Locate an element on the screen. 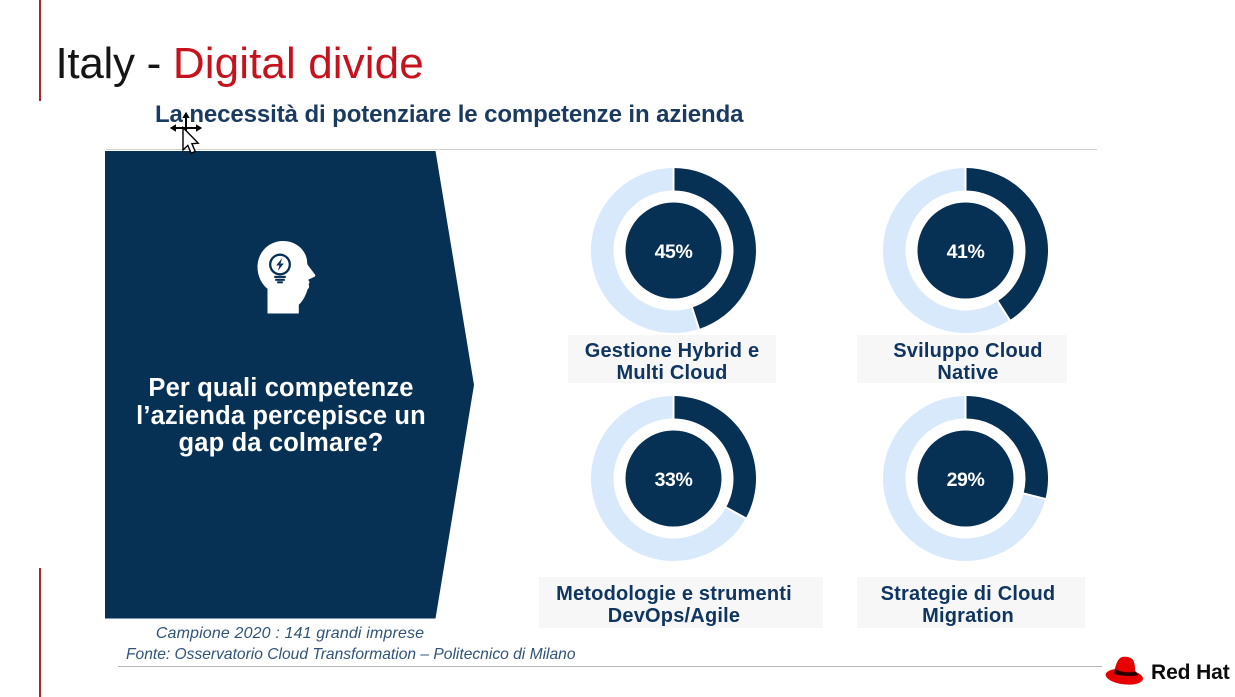 The height and width of the screenshot is (697, 1235). svg-text: 33% is located at coordinates (673, 480).